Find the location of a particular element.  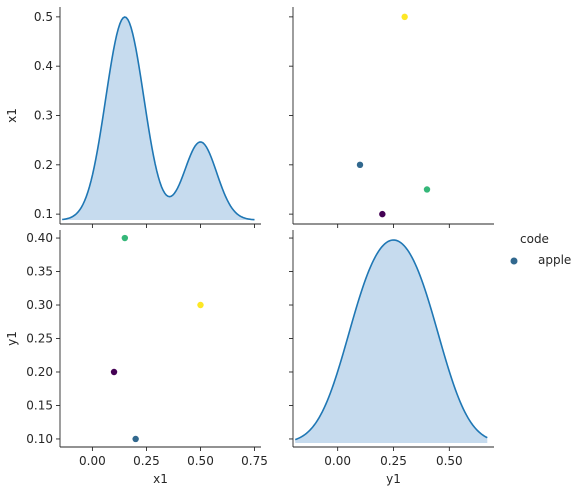

y-axis-title: y1 is located at coordinates (12, 338).